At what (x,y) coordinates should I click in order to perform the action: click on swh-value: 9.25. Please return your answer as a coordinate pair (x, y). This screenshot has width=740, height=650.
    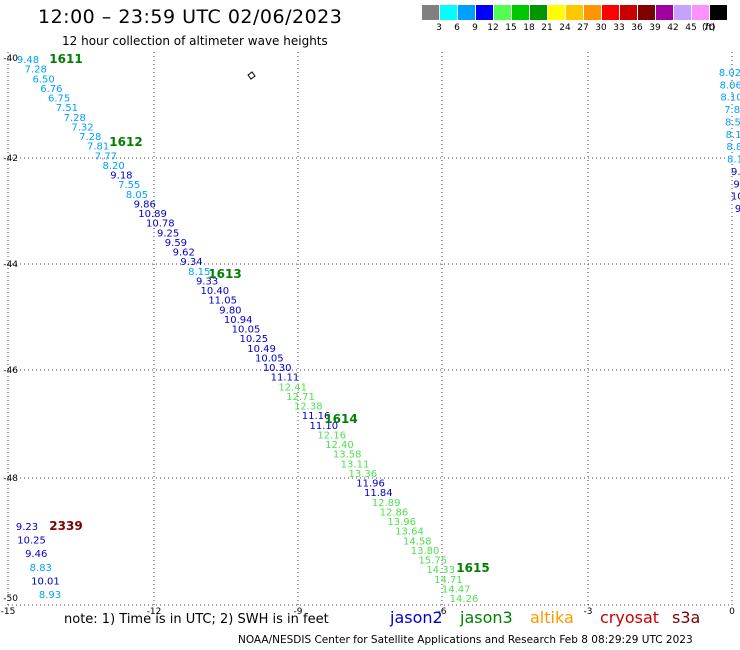
    Looking at the image, I should click on (168, 233).